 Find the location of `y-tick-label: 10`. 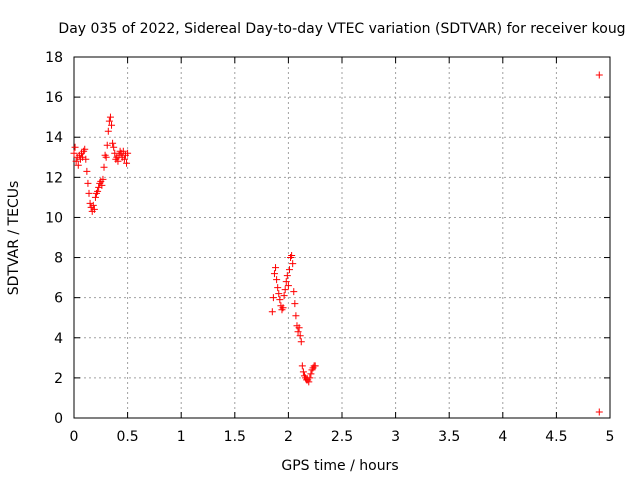

y-tick-label: 10 is located at coordinates (54, 218).